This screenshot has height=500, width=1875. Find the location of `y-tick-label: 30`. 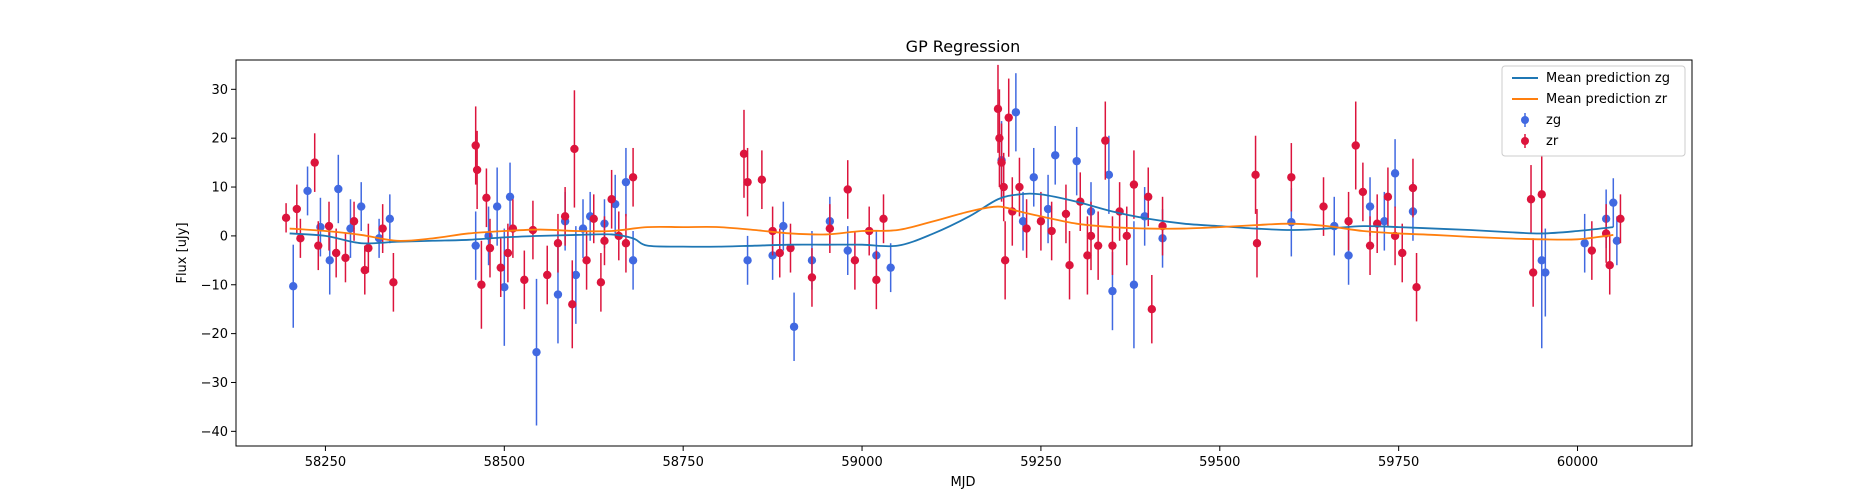

y-tick-label: 30 is located at coordinates (219, 90).